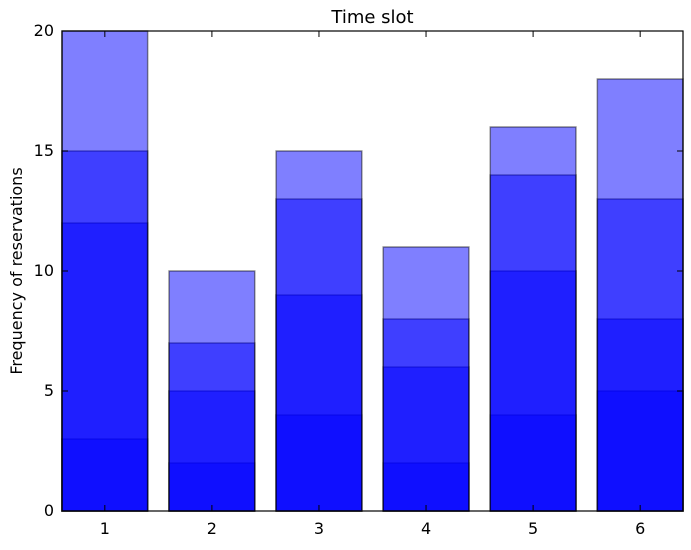 This screenshot has height=550, width=691. Describe the element at coordinates (44, 150) in the screenshot. I see `y-tick-label-15: 15` at that location.